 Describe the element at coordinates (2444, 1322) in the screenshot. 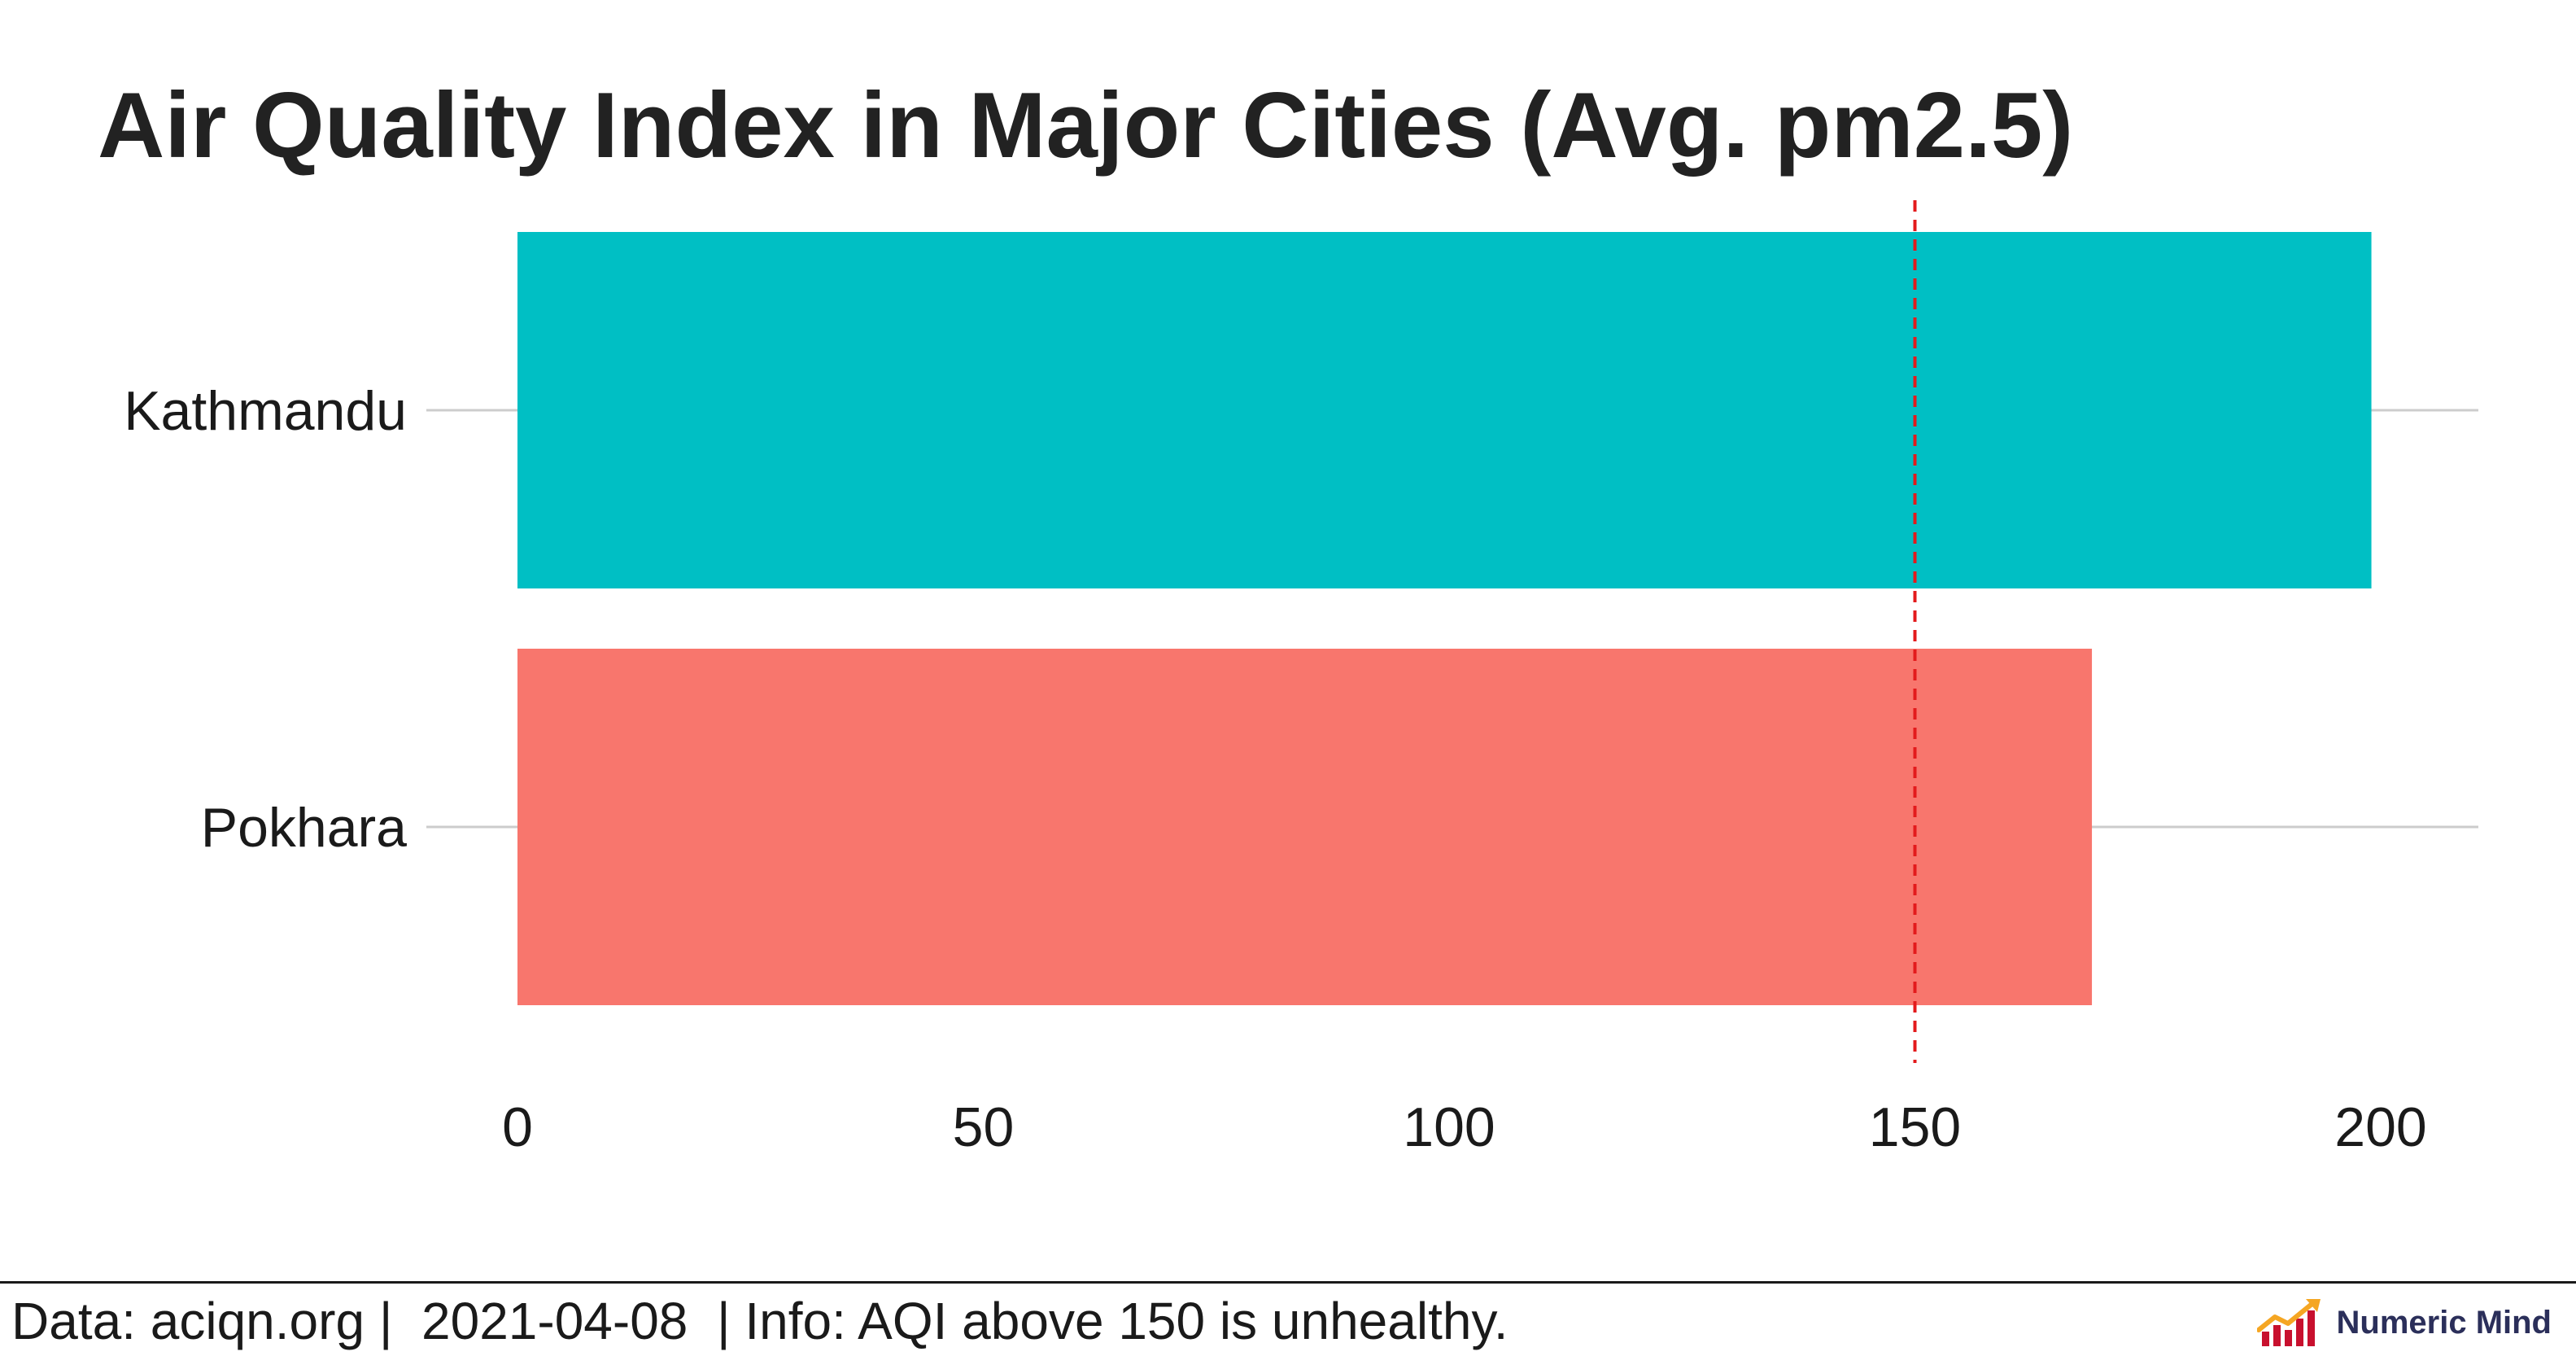

I see `brand-name: Numeric Mind` at that location.